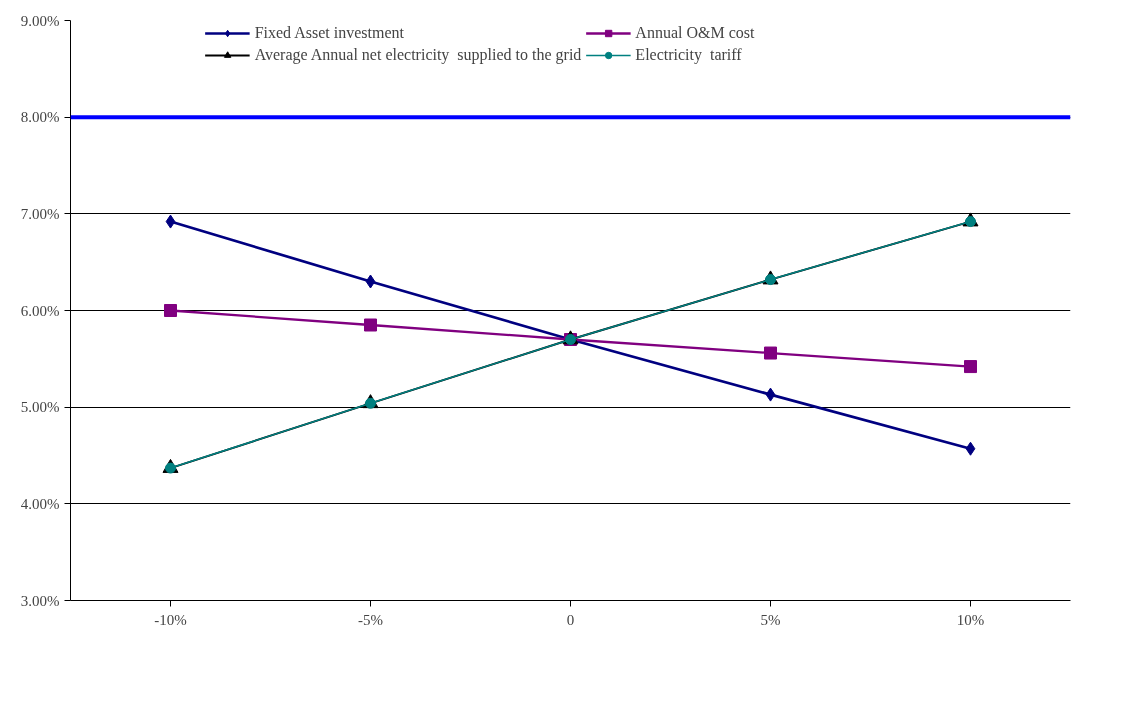 The width and height of the screenshot is (1145, 702). What do you see at coordinates (329, 33) in the screenshot?
I see `legend-label: Fixed Asset investment` at bounding box center [329, 33].